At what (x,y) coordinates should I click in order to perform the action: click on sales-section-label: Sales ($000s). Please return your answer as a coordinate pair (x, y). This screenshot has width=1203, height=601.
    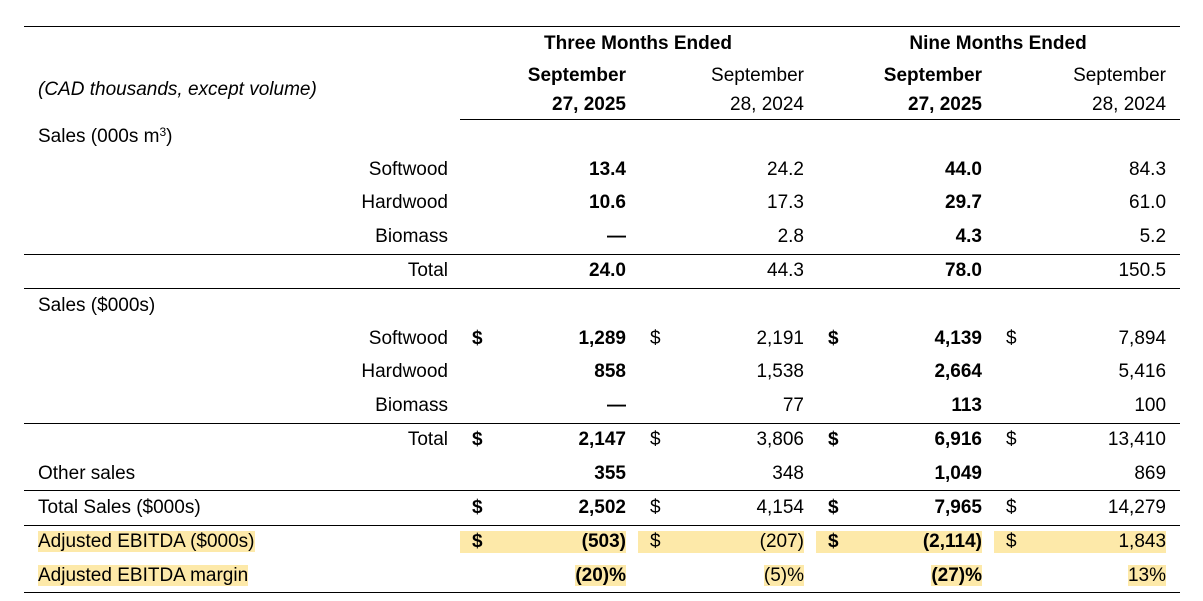
    Looking at the image, I should click on (97, 305).